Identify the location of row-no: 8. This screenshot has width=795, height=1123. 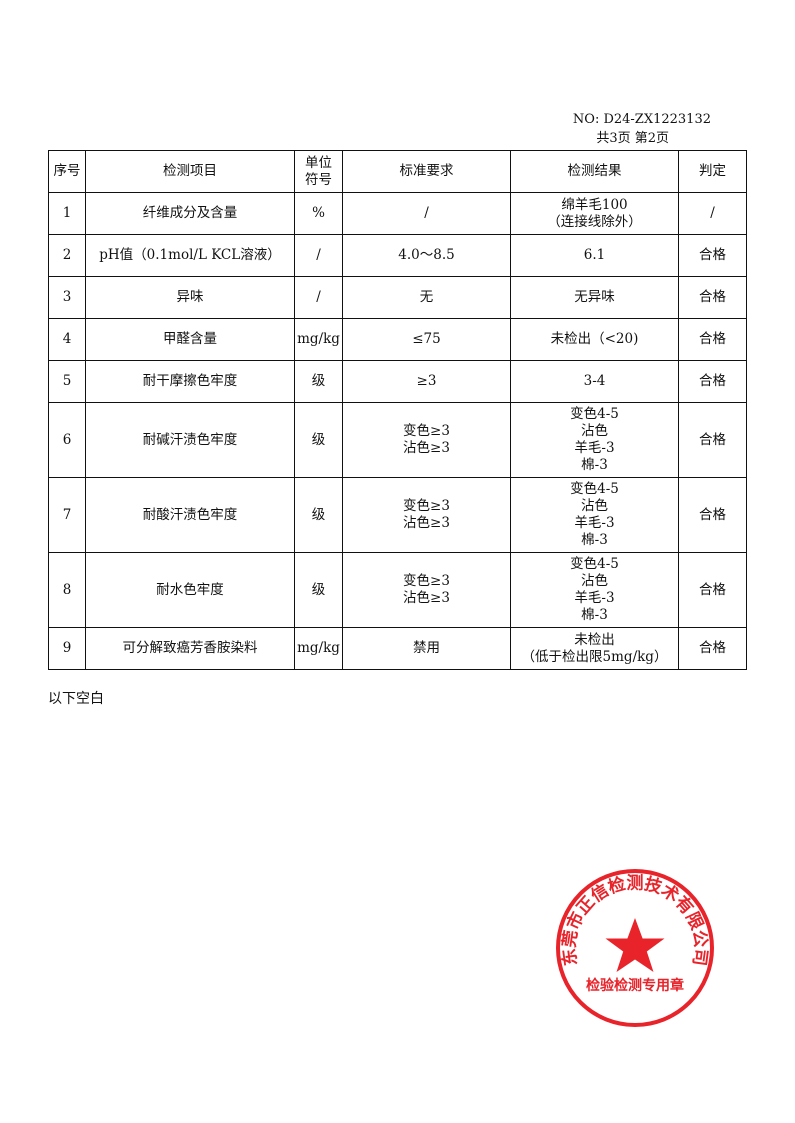
(67, 590).